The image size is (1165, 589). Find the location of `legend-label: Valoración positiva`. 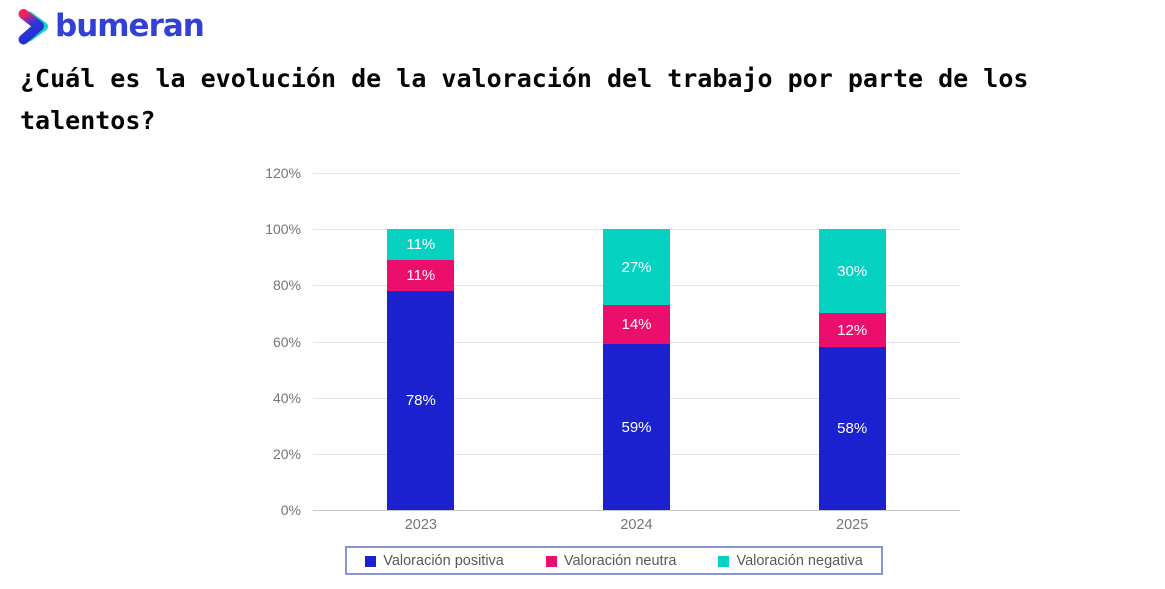

legend-label: Valoración positiva is located at coordinates (443, 560).